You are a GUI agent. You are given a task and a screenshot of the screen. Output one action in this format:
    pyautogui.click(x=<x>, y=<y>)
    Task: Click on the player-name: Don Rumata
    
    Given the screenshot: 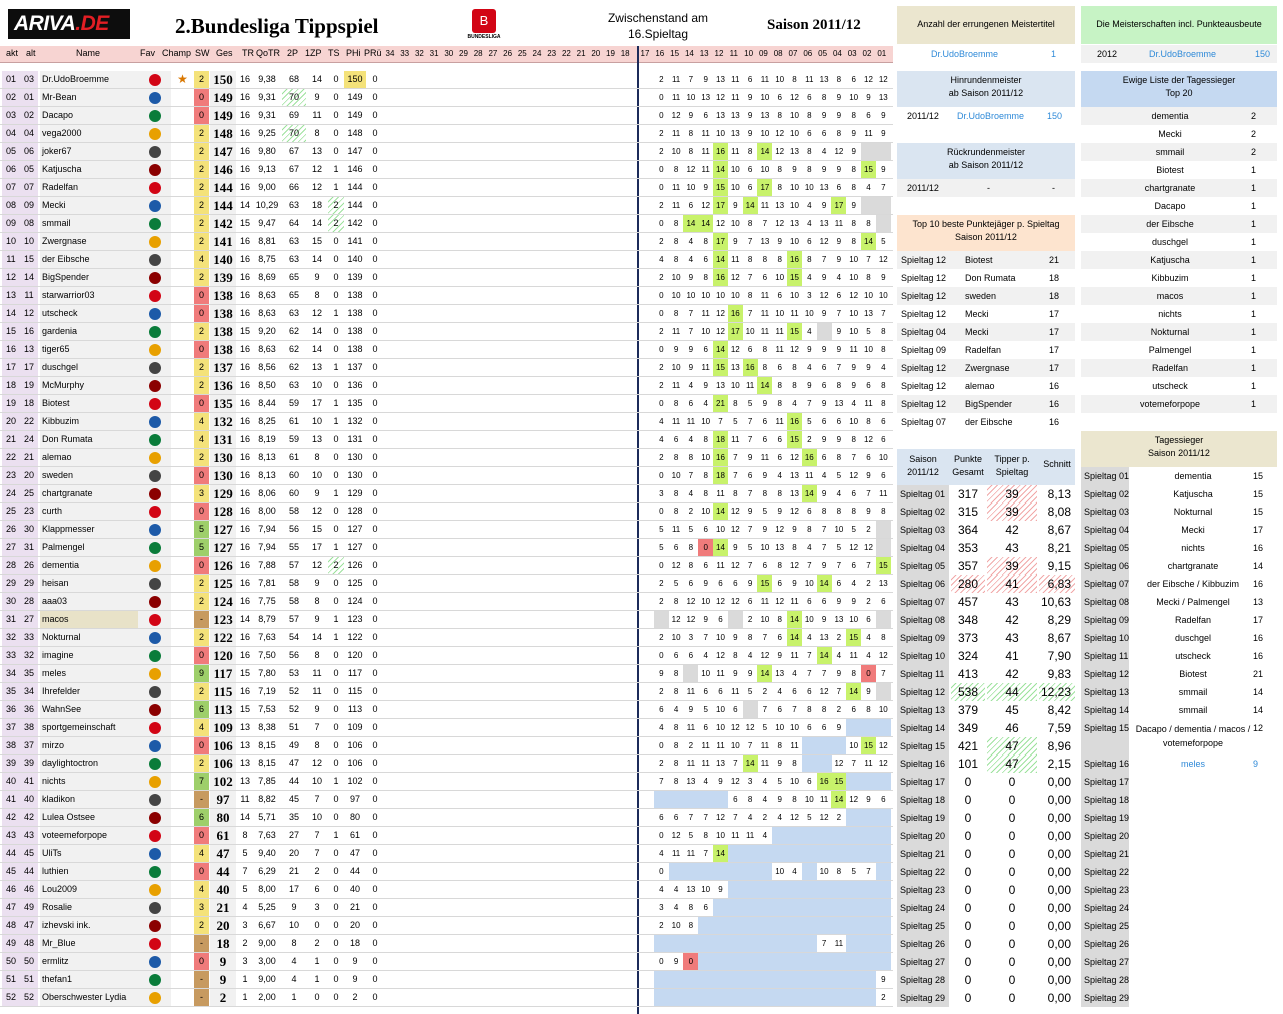 What is the action you would take?
    pyautogui.click(x=89, y=439)
    